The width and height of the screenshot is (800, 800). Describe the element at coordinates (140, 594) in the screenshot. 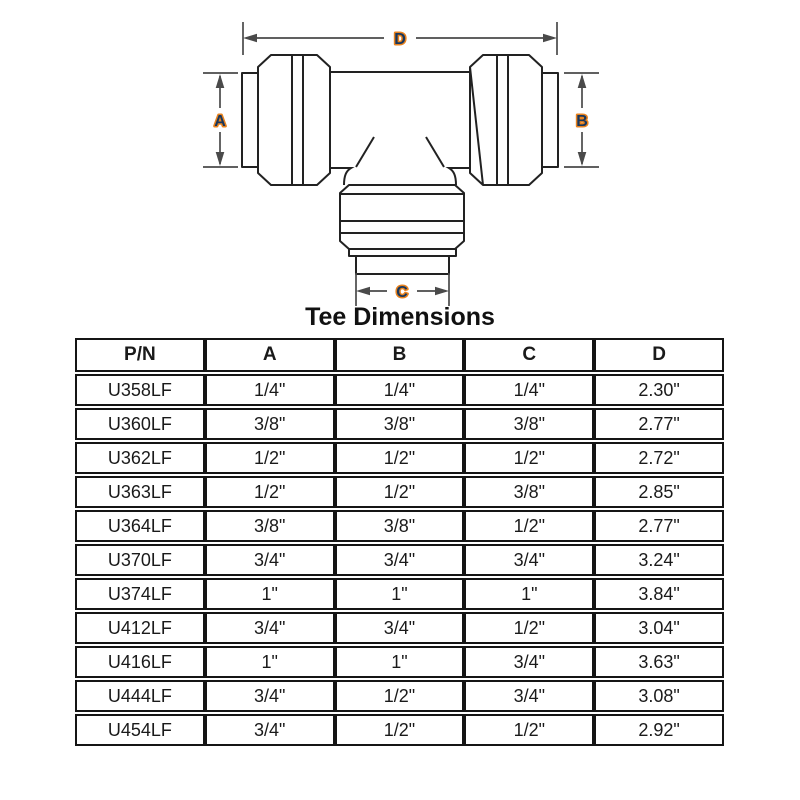

I see `cell-pn: U374LF` at that location.